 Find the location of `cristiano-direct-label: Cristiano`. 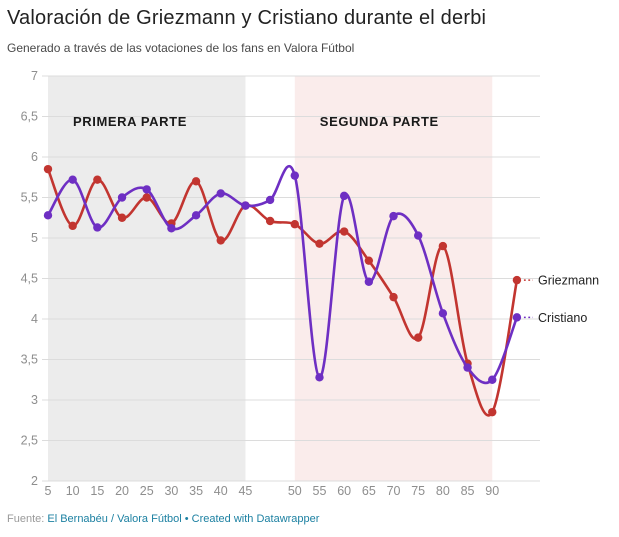

cristiano-direct-label: Cristiano is located at coordinates (562, 318).